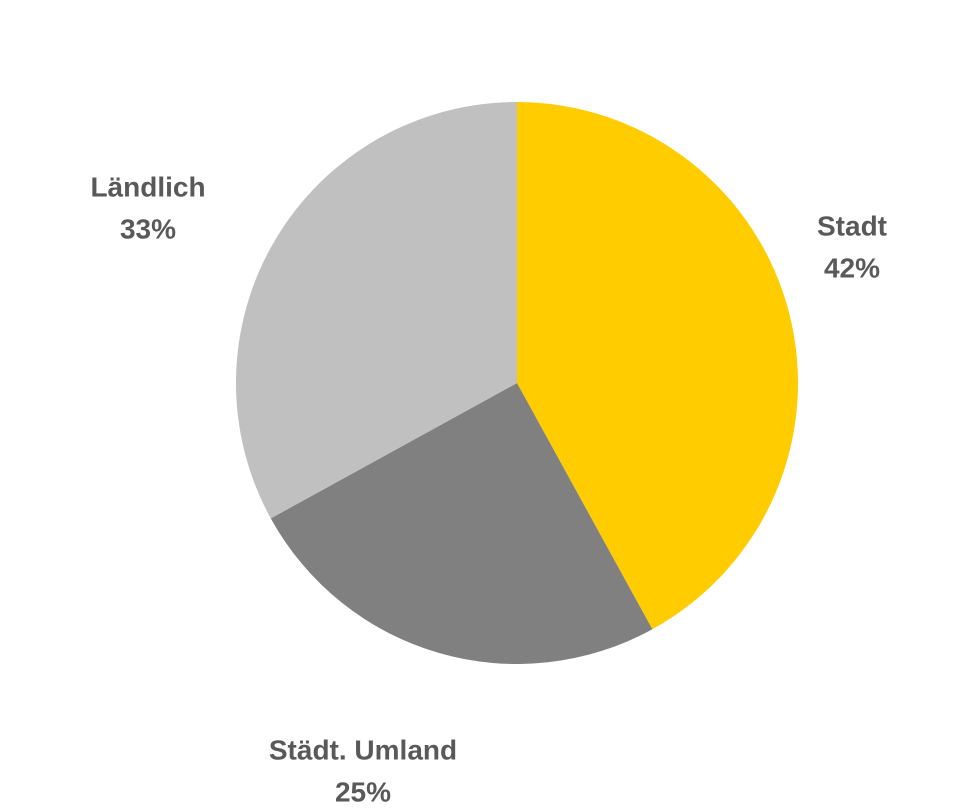  I want to click on slice-label: Stadt, so click(852, 225).